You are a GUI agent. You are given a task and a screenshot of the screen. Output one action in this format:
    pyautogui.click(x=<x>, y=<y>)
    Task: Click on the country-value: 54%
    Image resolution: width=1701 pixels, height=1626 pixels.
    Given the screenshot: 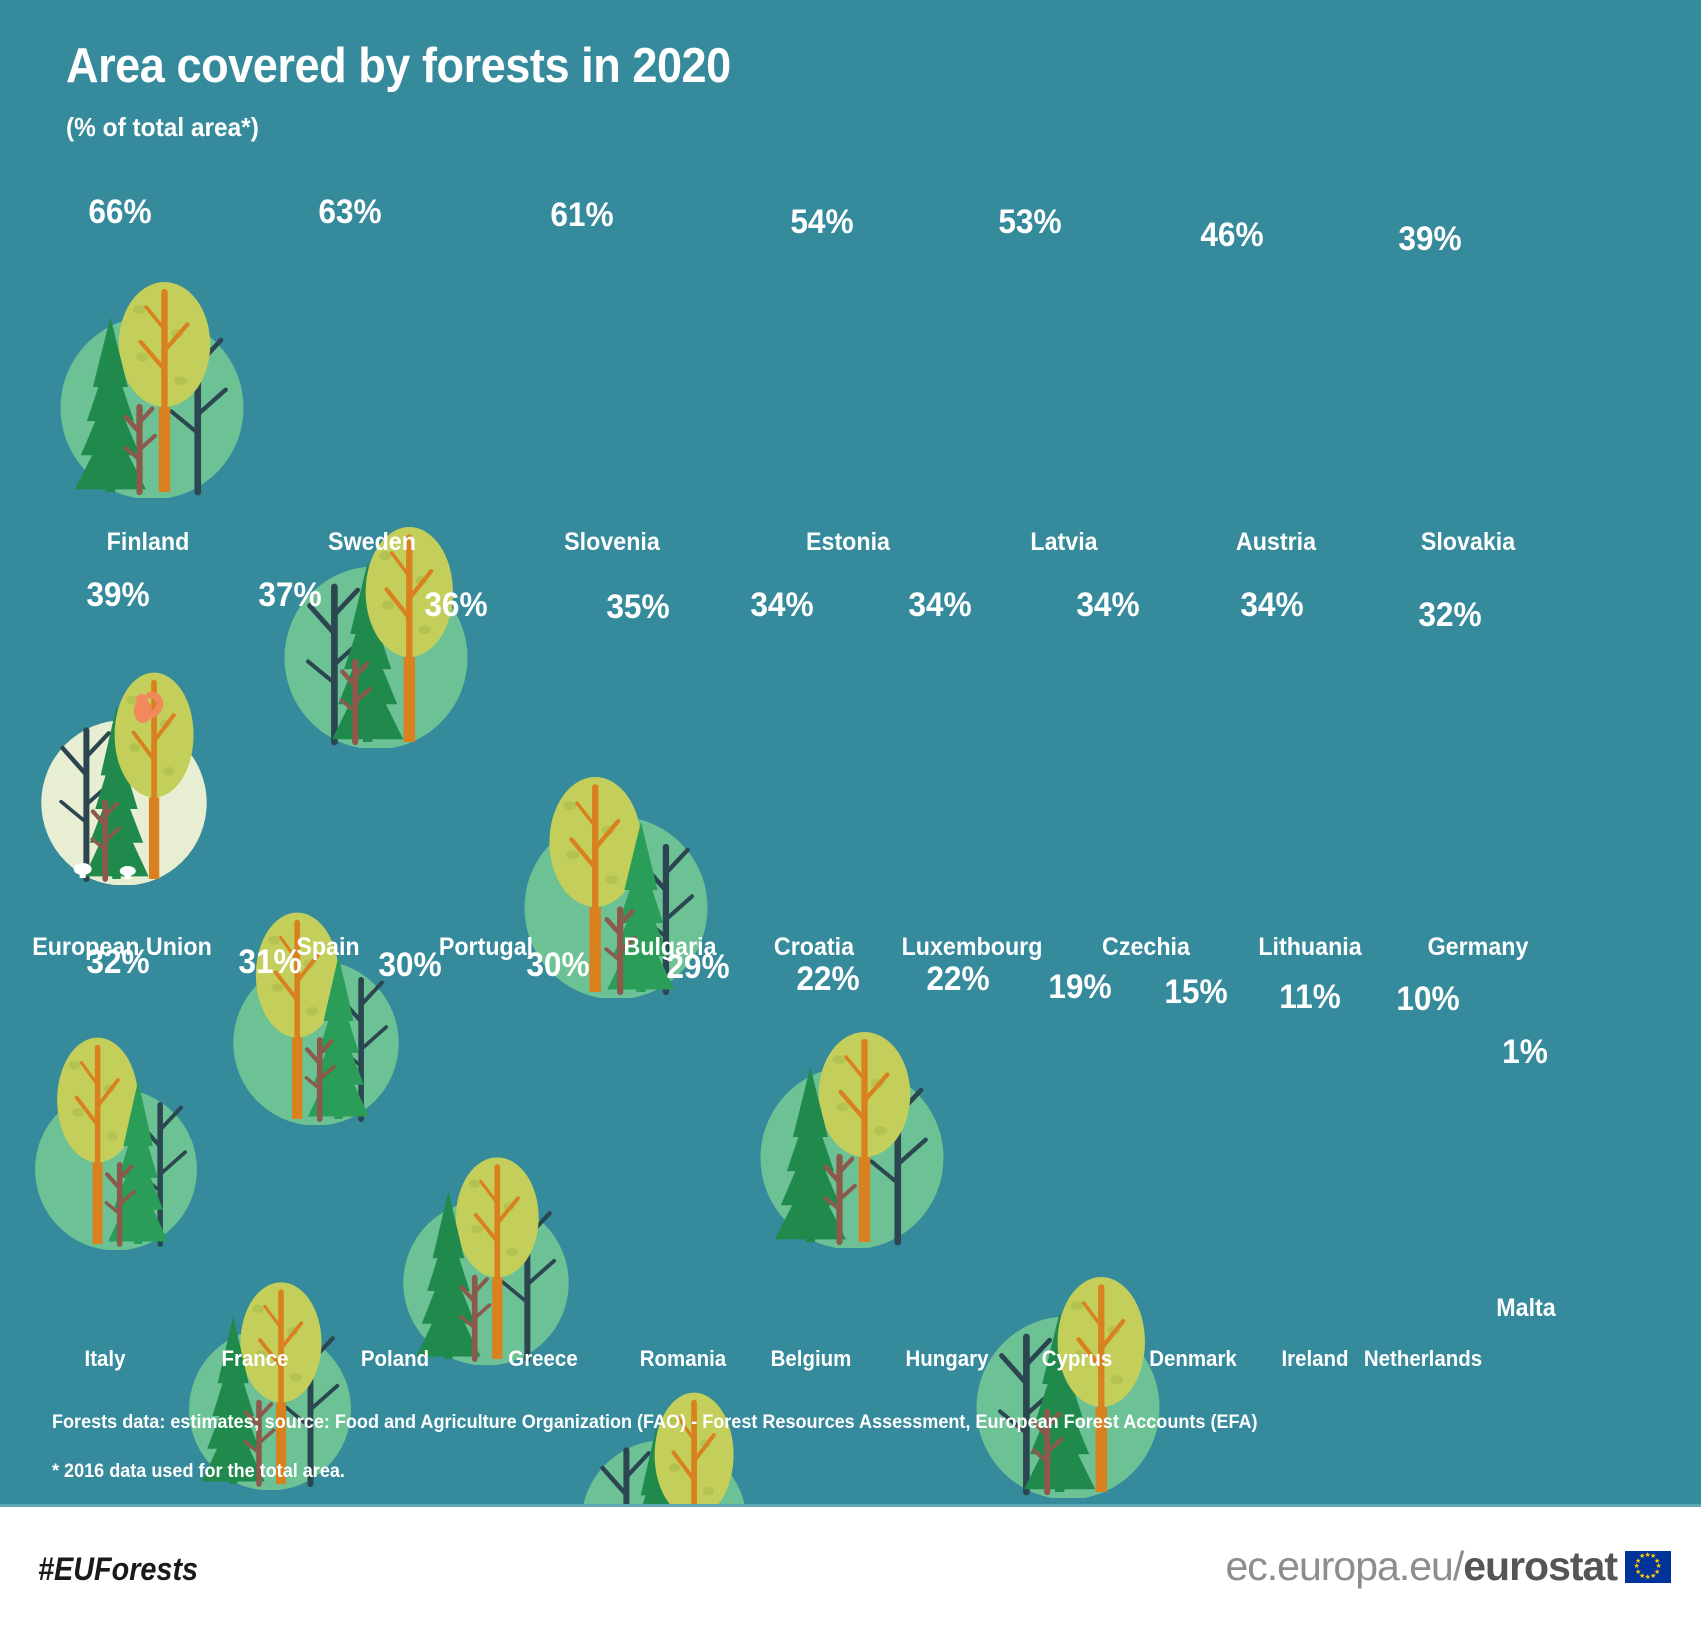 What is the action you would take?
    pyautogui.click(x=822, y=222)
    